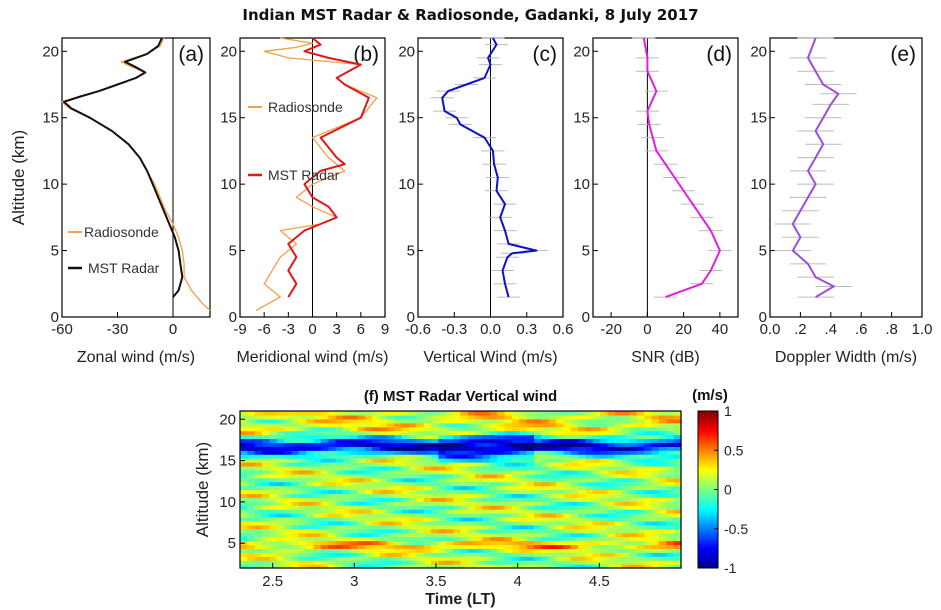  Describe the element at coordinates (305, 107) in the screenshot. I see `legend-label: Radiosonde` at that location.